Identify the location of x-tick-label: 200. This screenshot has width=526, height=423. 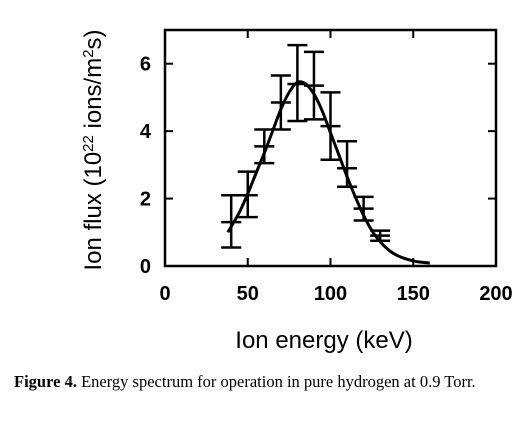
(495, 294).